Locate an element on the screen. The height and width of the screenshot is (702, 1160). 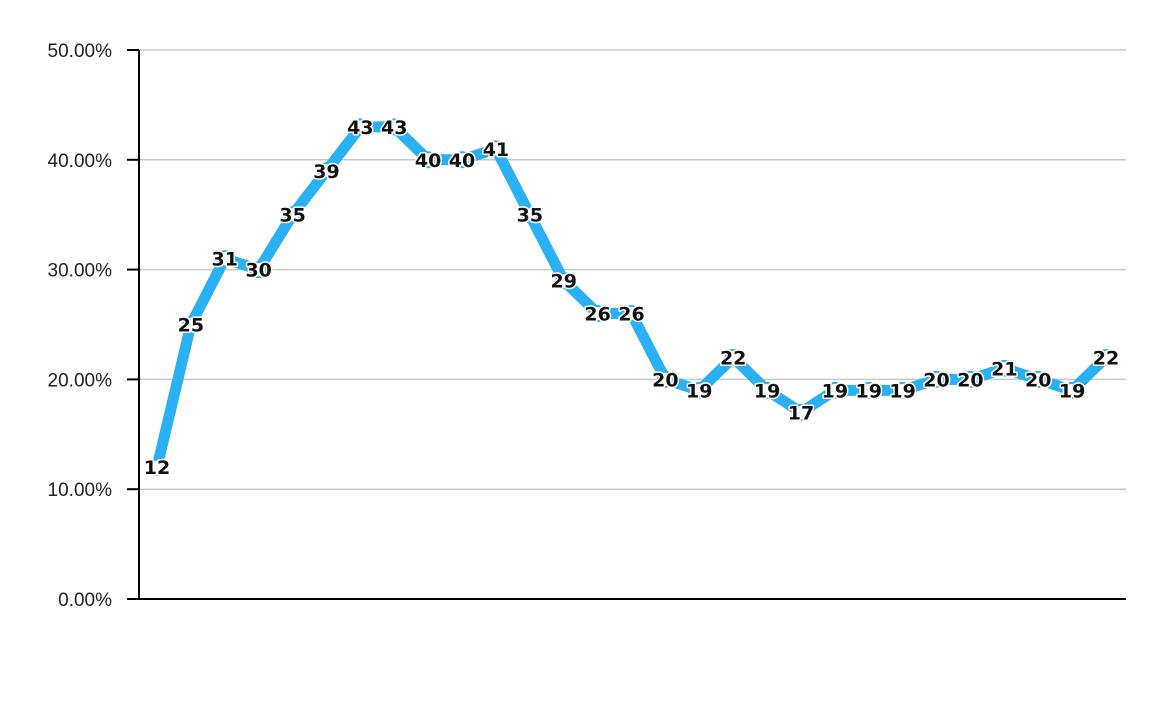
data-label: 17 is located at coordinates (801, 413).